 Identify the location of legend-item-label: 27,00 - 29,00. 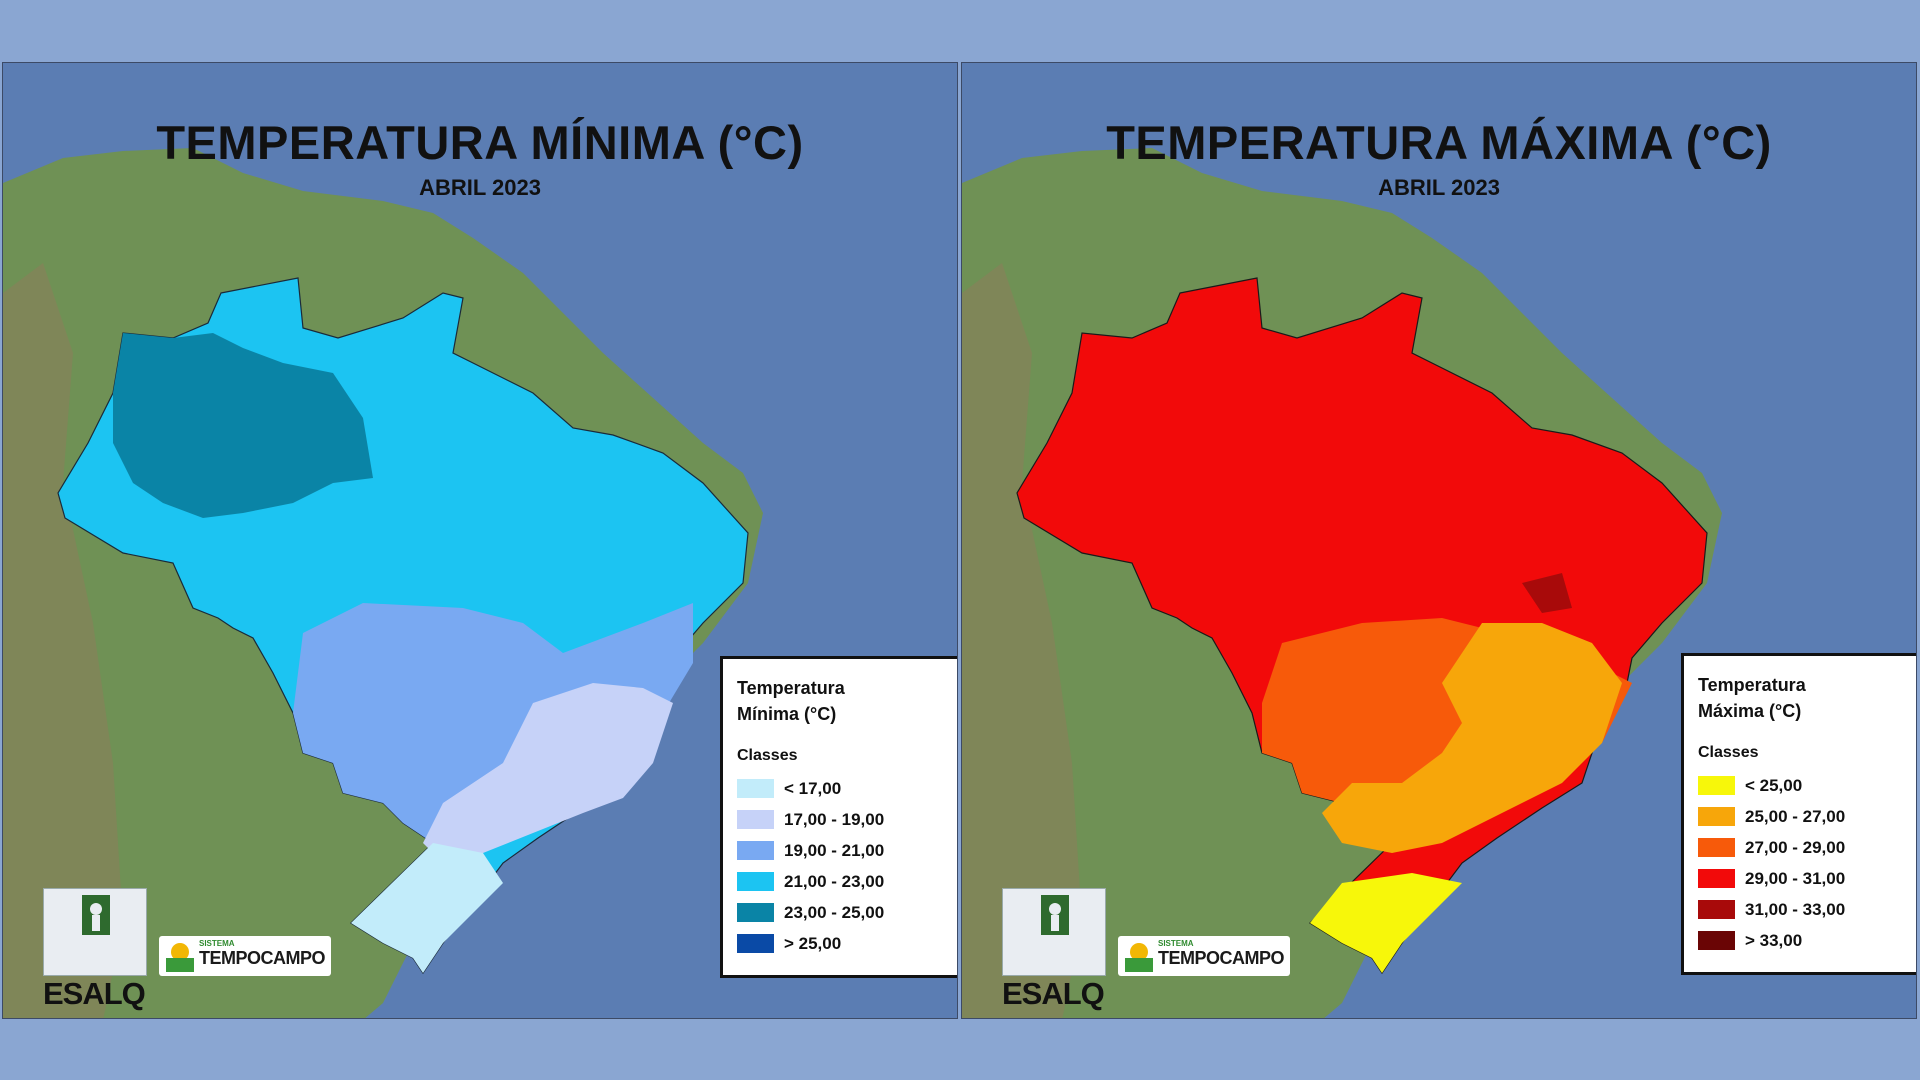
(1795, 847).